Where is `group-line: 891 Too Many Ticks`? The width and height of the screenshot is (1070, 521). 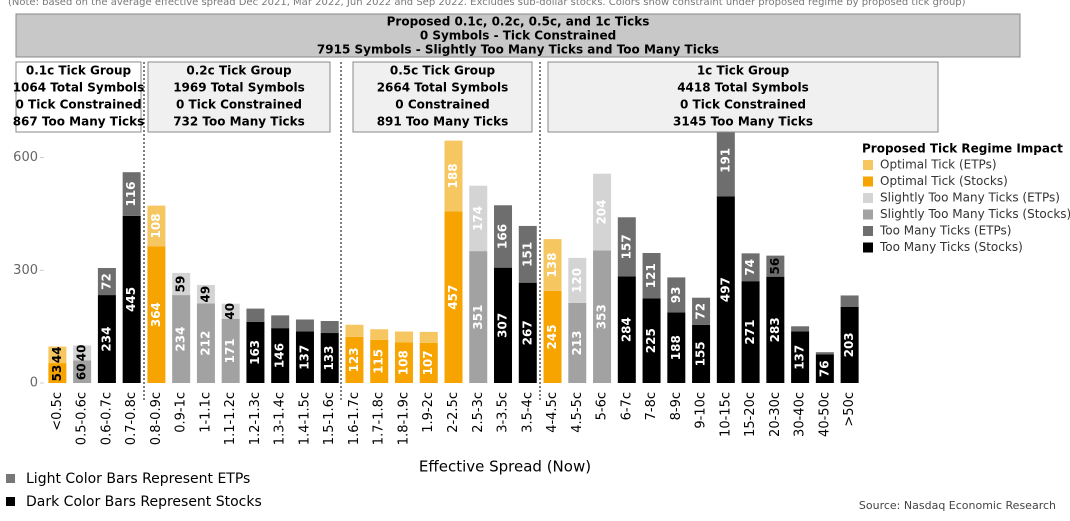 group-line: 891 Too Many Ticks is located at coordinates (443, 122).